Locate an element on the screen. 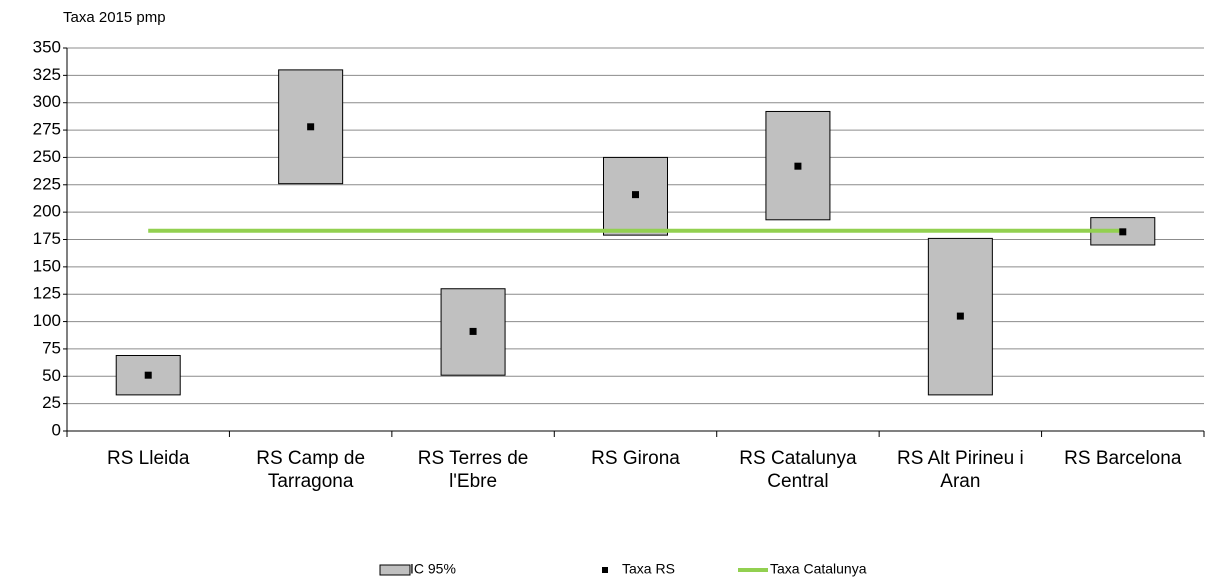 Image resolution: width=1205 pixels, height=583 pixels. y-tick-label: 300 is located at coordinates (47, 101).